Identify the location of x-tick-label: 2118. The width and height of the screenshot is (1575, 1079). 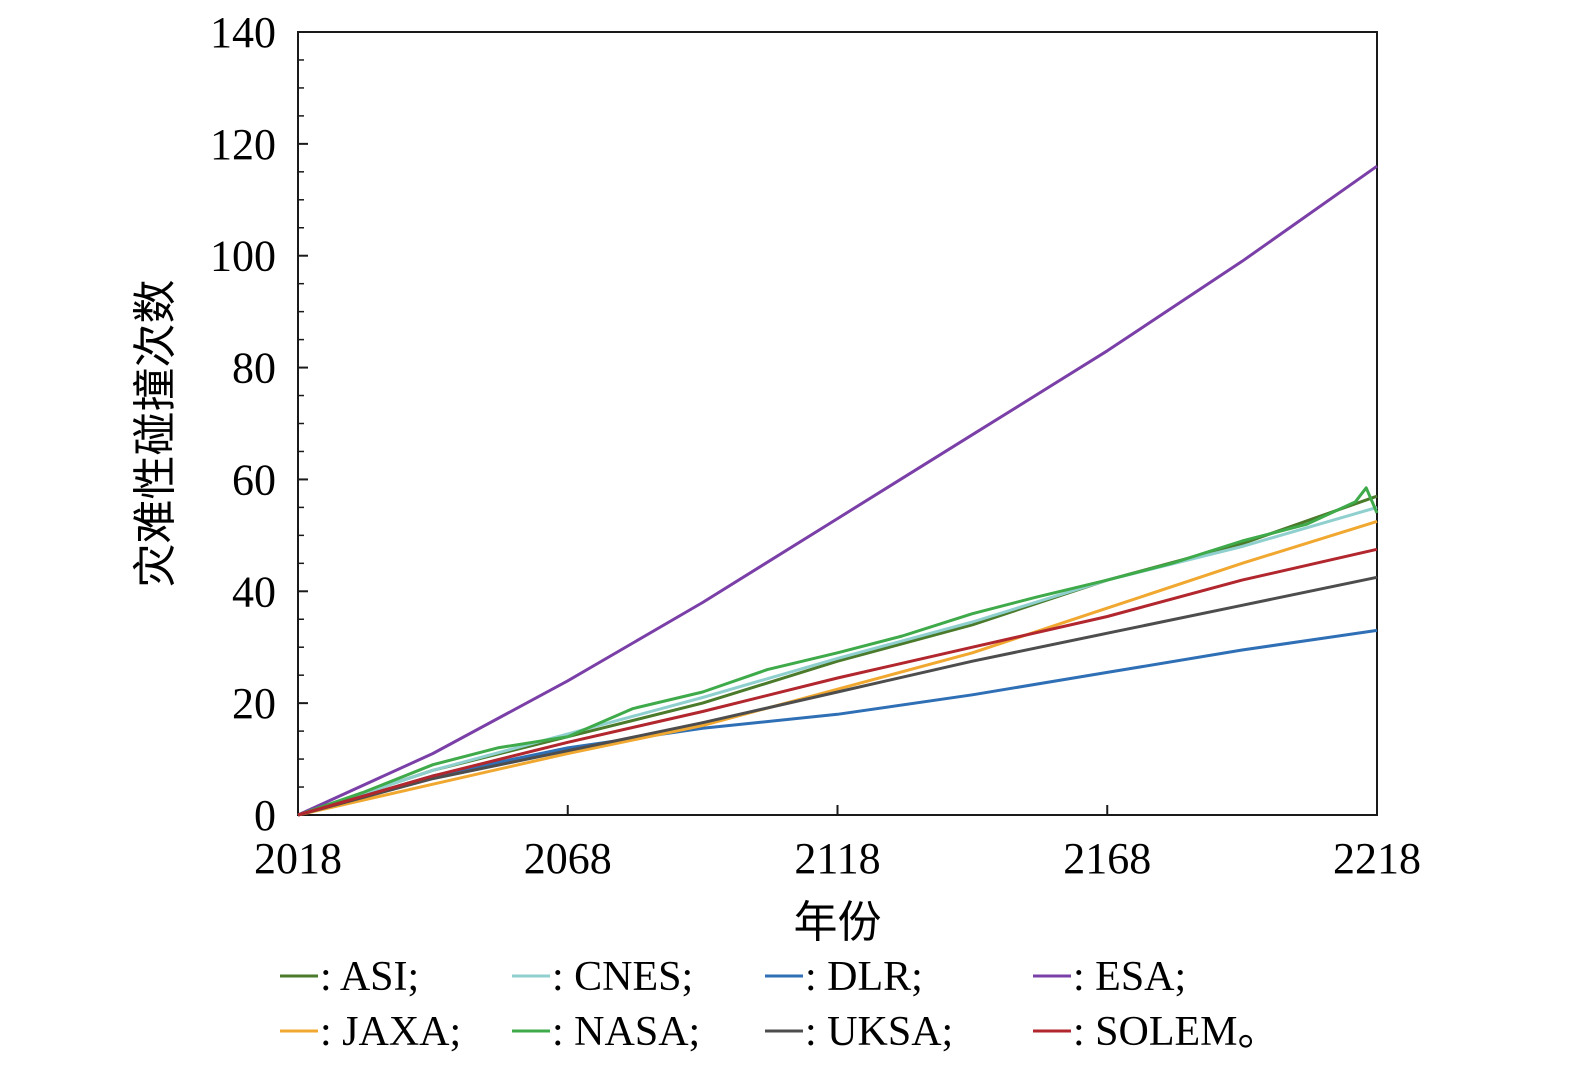
(837, 858).